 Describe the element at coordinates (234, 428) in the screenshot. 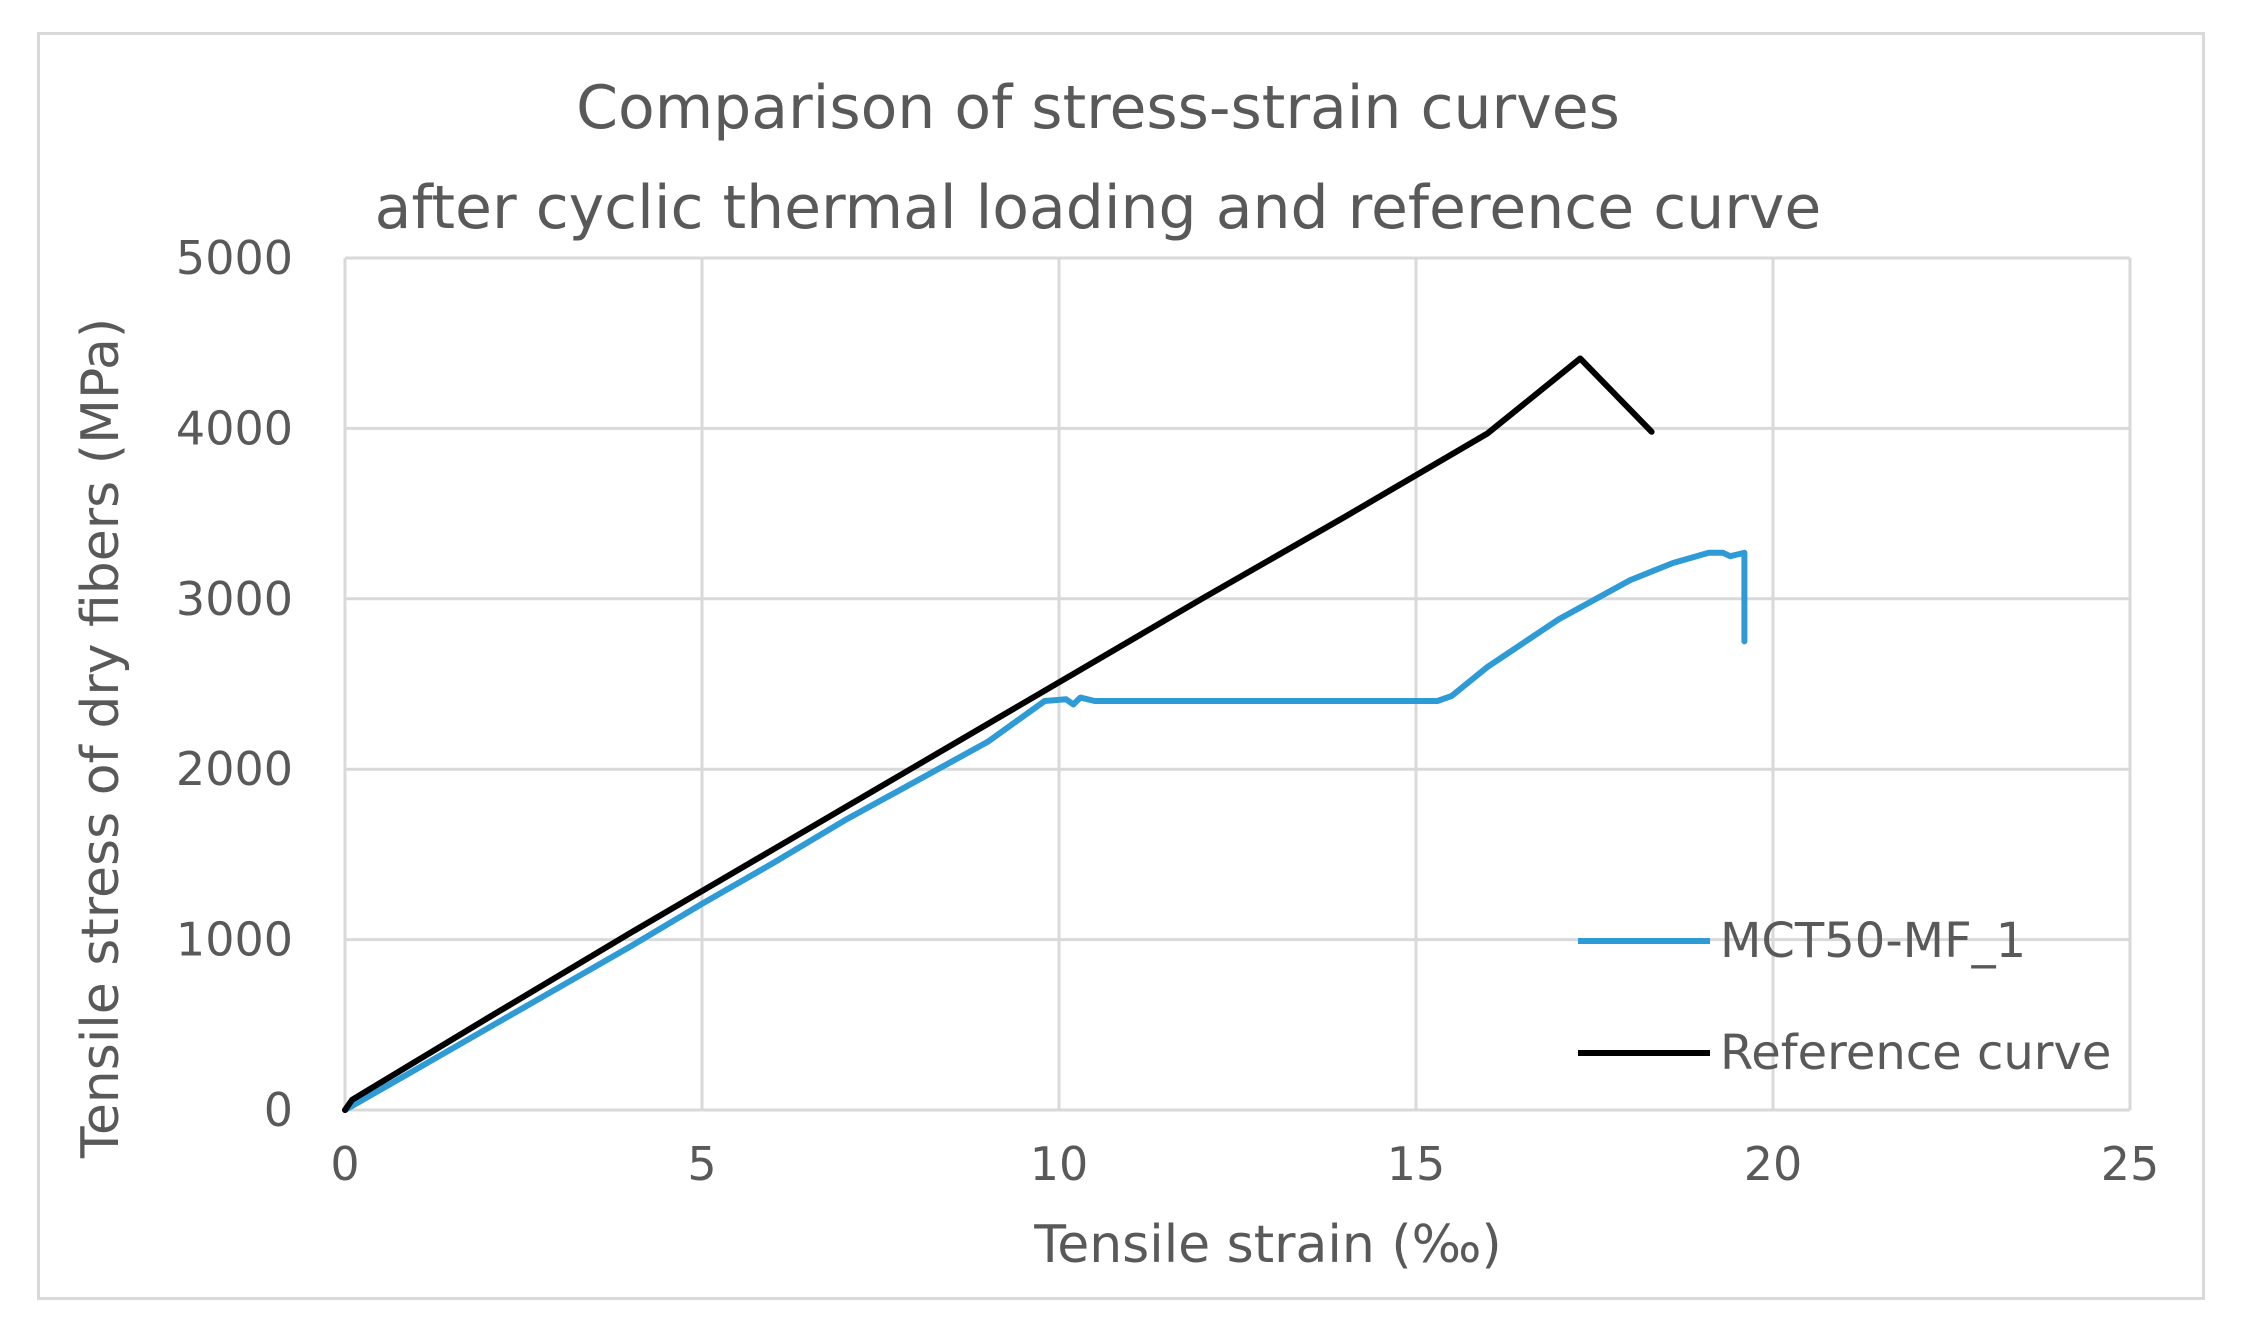

I see `y-tick-label: 4000` at that location.